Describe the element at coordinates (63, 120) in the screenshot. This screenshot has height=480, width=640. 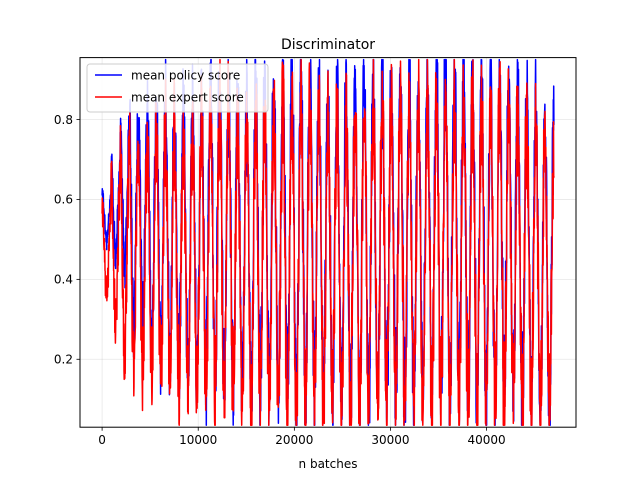
I see `y-tick-label: 0.8` at that location.